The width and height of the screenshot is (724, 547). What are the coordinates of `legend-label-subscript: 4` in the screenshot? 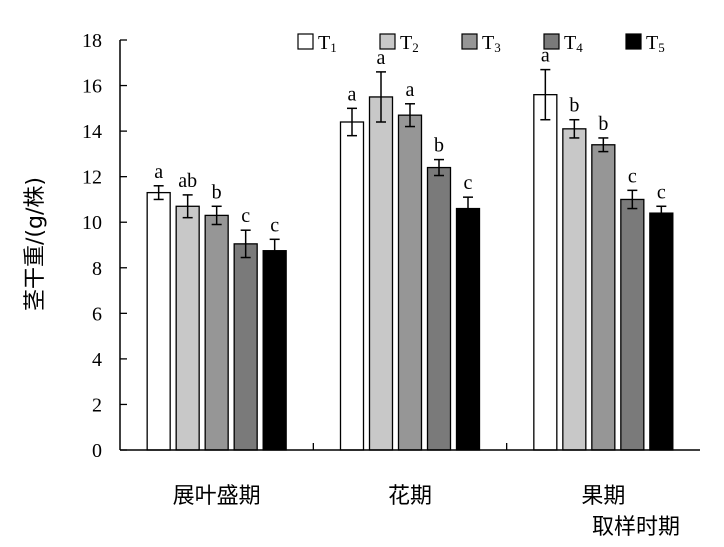 It's located at (579, 47).